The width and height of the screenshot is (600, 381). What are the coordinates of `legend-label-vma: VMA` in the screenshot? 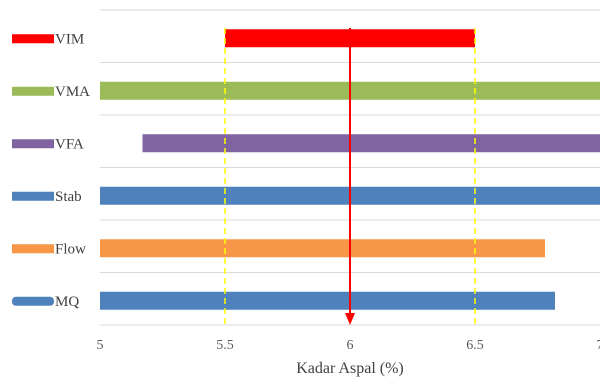 It's located at (72, 92).